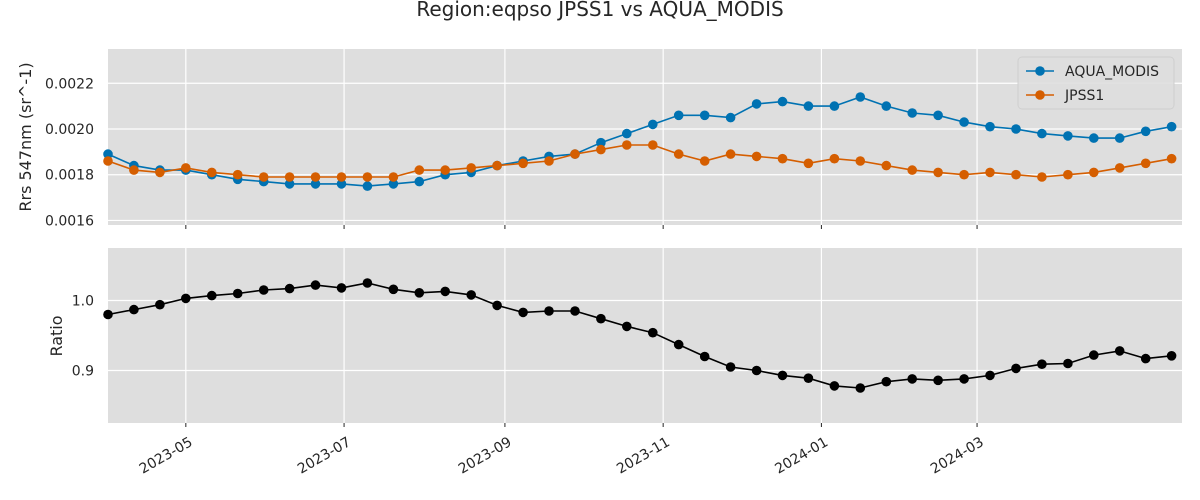 The height and width of the screenshot is (500, 1200). I want to click on top-yticks: 0.0016 0.0018 0.0020 0.0022, so click(69, 152).